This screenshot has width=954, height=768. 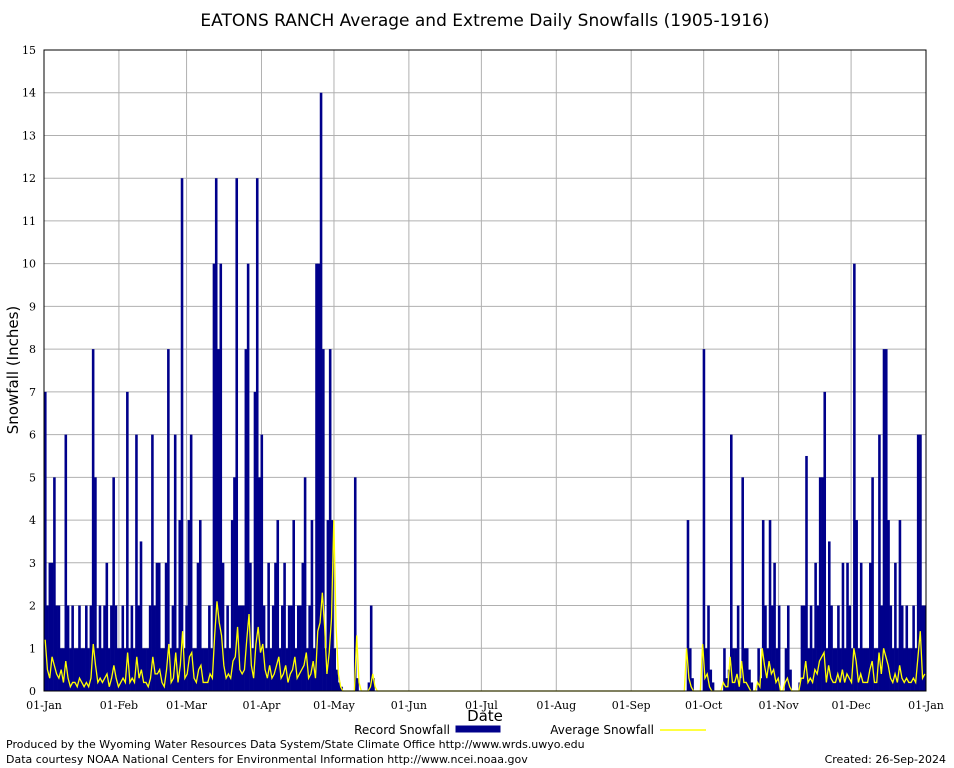 What do you see at coordinates (602, 730) in the screenshot?
I see `legend-average-label: Average Snowfall` at bounding box center [602, 730].